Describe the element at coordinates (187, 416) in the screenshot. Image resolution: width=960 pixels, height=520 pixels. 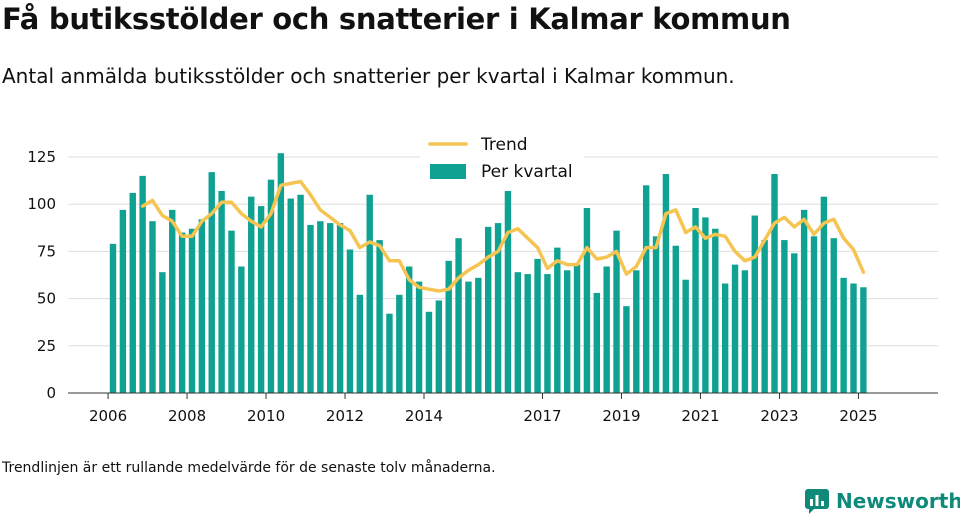
I see `x-tick-label: 2008` at that location.